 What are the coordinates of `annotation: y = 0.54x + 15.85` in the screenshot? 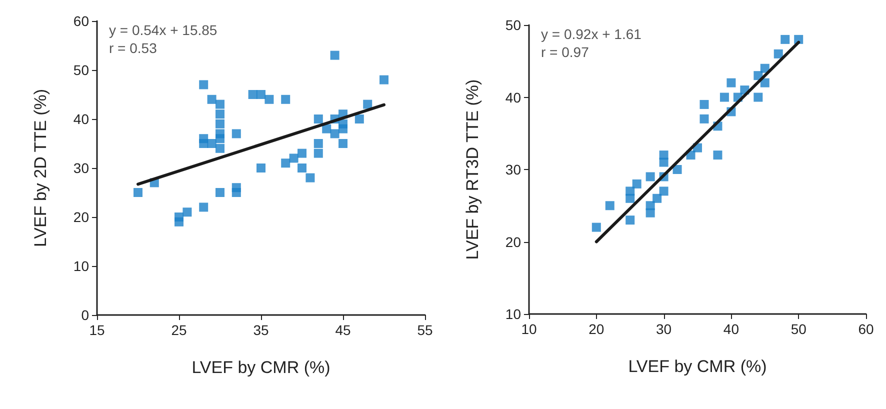 It's located at (163, 30).